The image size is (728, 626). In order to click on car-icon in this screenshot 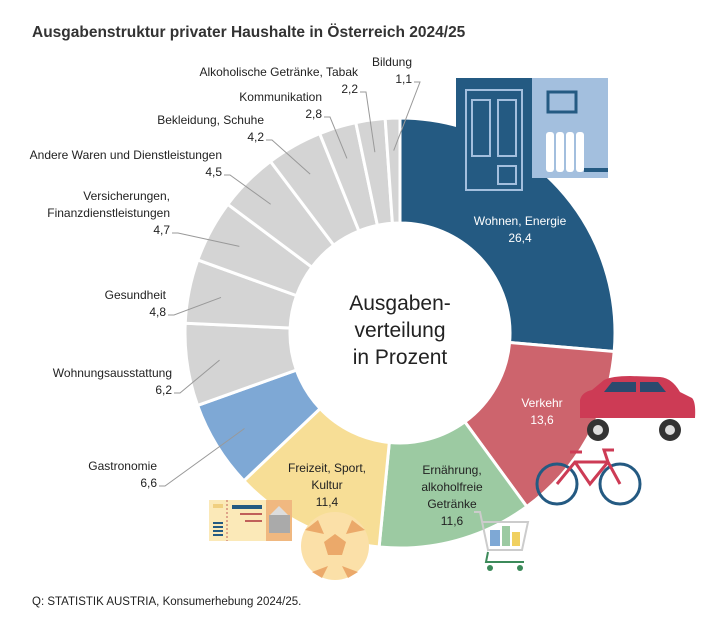, I will do `click(638, 408)`.